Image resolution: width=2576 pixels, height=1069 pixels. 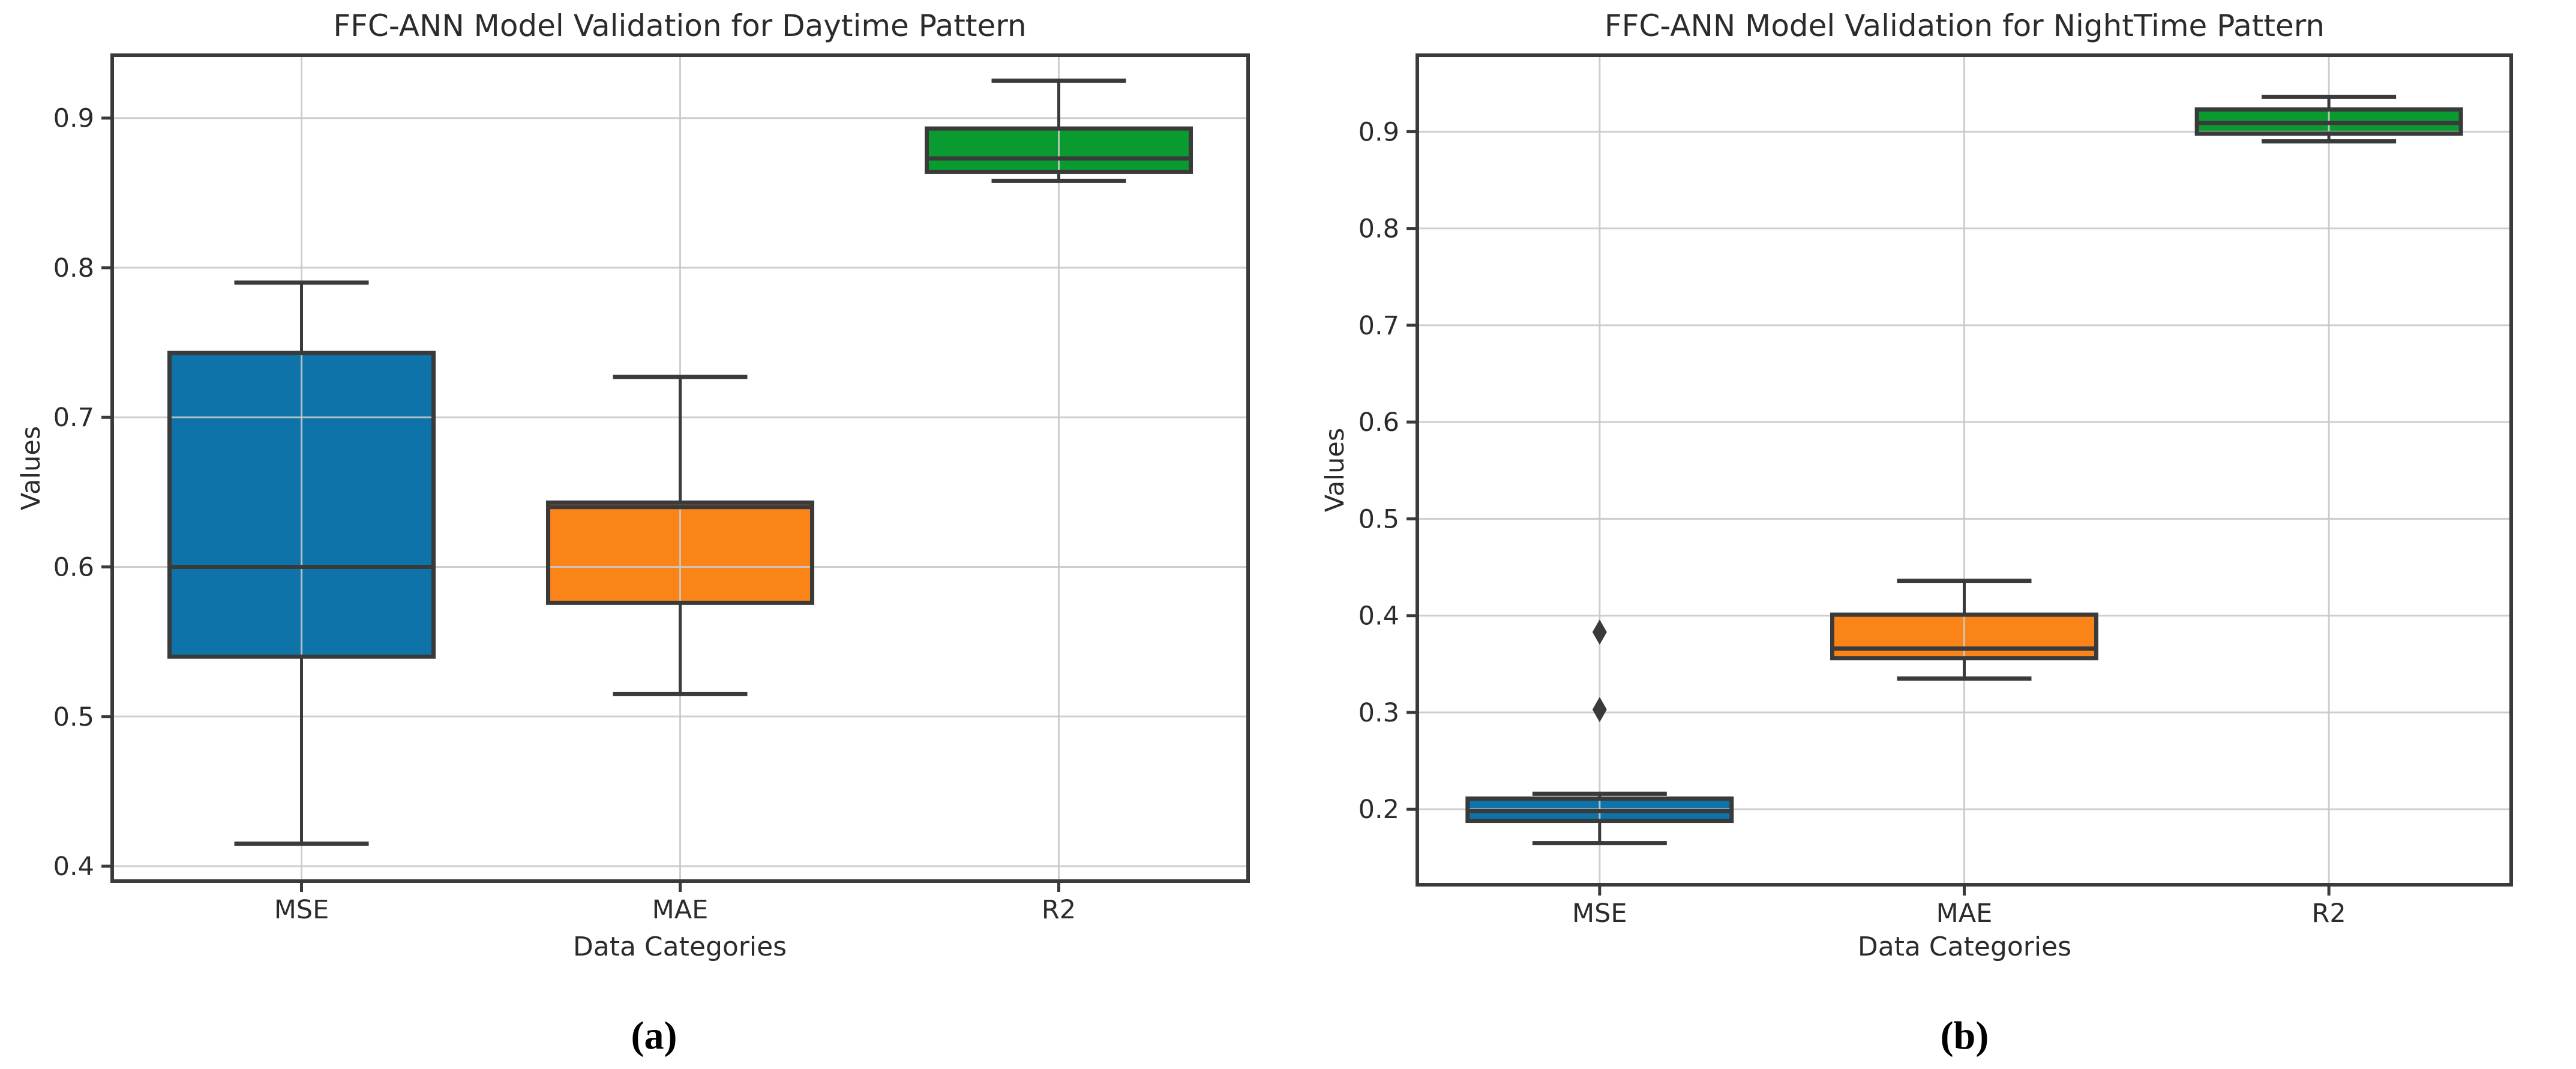 What do you see at coordinates (1964, 947) in the screenshot?
I see `x-axis-label-nighttime: Data Categories` at bounding box center [1964, 947].